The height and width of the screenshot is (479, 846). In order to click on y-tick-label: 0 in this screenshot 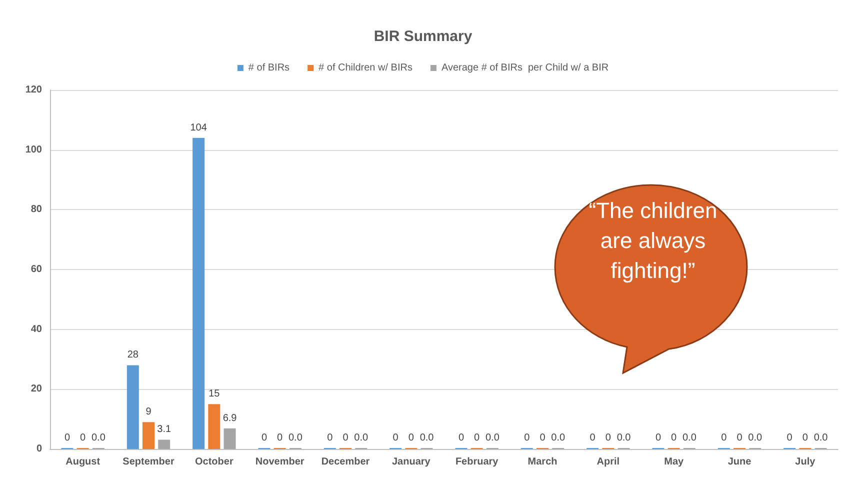, I will do `click(39, 449)`.